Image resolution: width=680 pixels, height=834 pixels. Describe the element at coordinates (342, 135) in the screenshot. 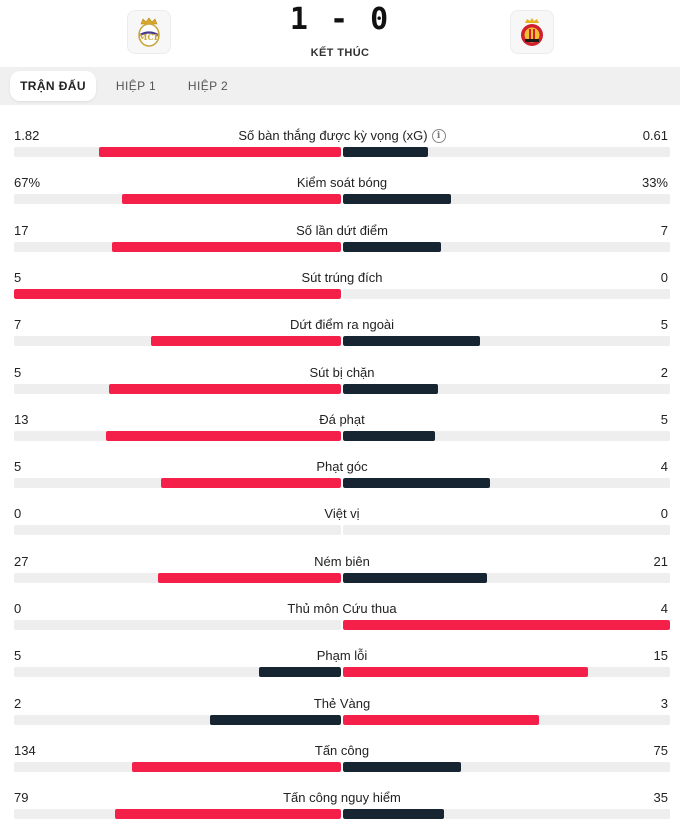

I see `stat-label: Số bàn thắng được kỳ vọng (xG) i` at that location.